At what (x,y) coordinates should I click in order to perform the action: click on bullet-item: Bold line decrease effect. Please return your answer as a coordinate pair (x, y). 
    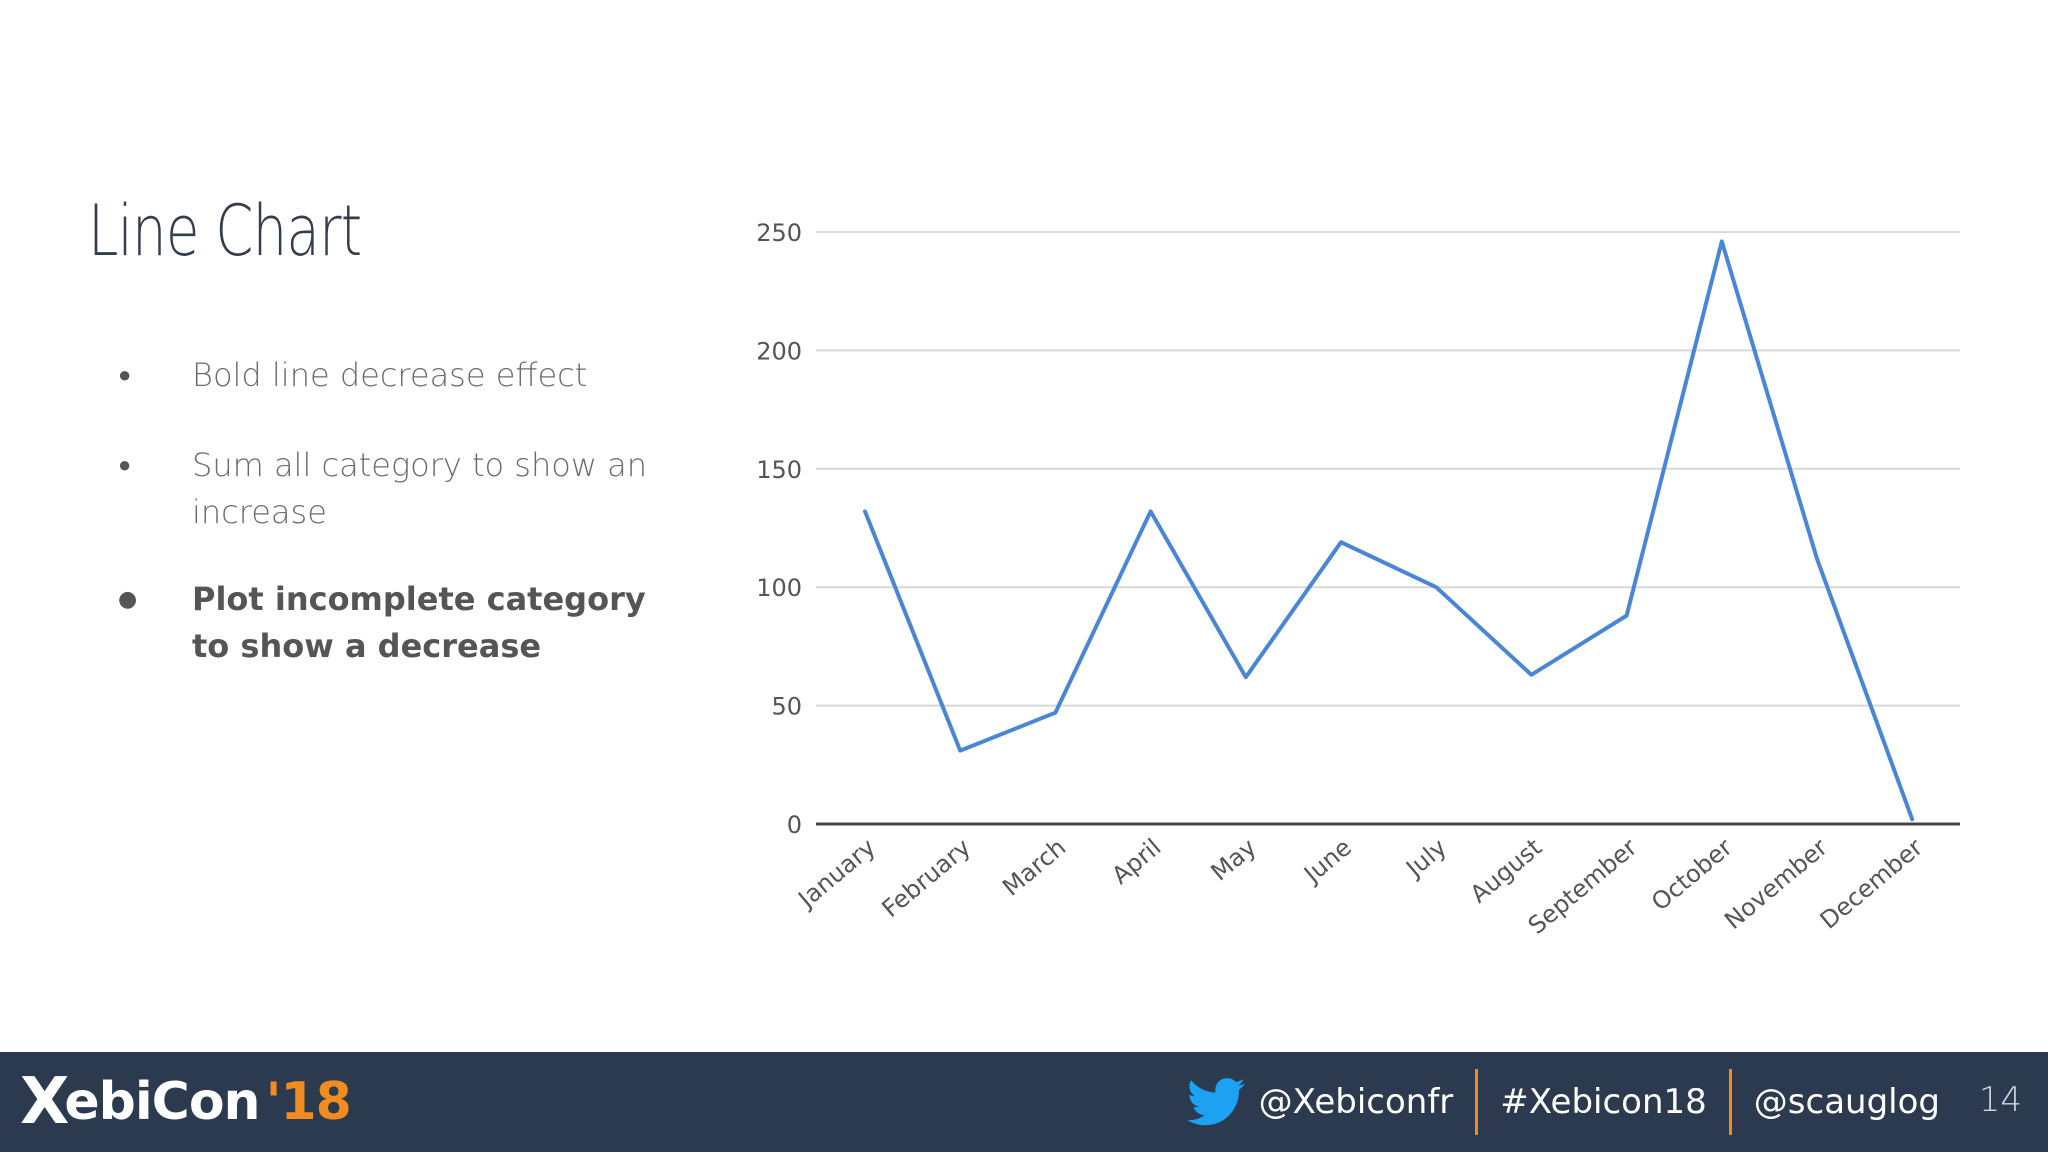
    Looking at the image, I should click on (388, 375).